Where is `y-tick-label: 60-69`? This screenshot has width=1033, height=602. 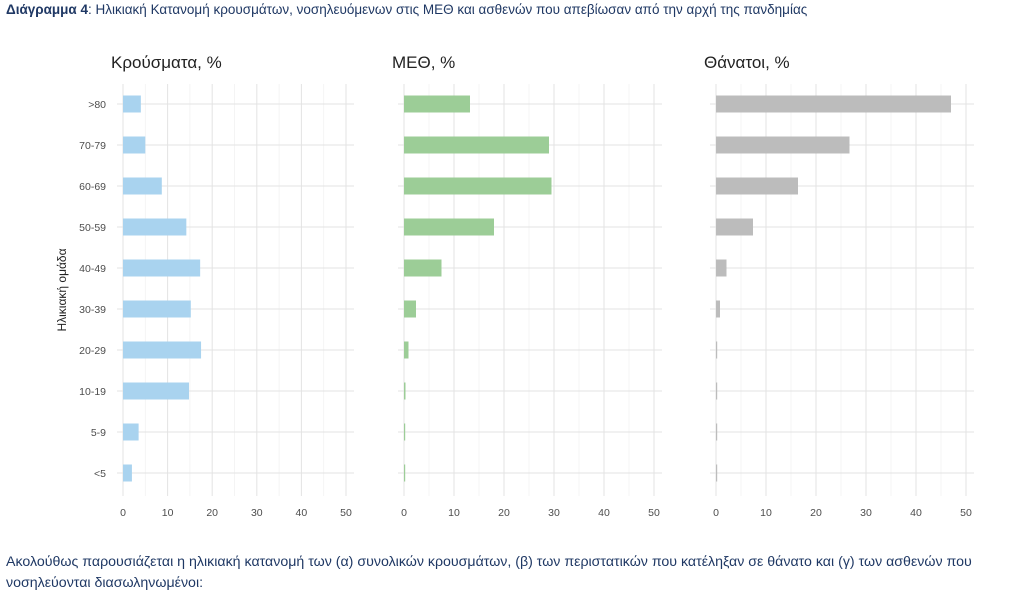
y-tick-label: 60-69 is located at coordinates (92, 187).